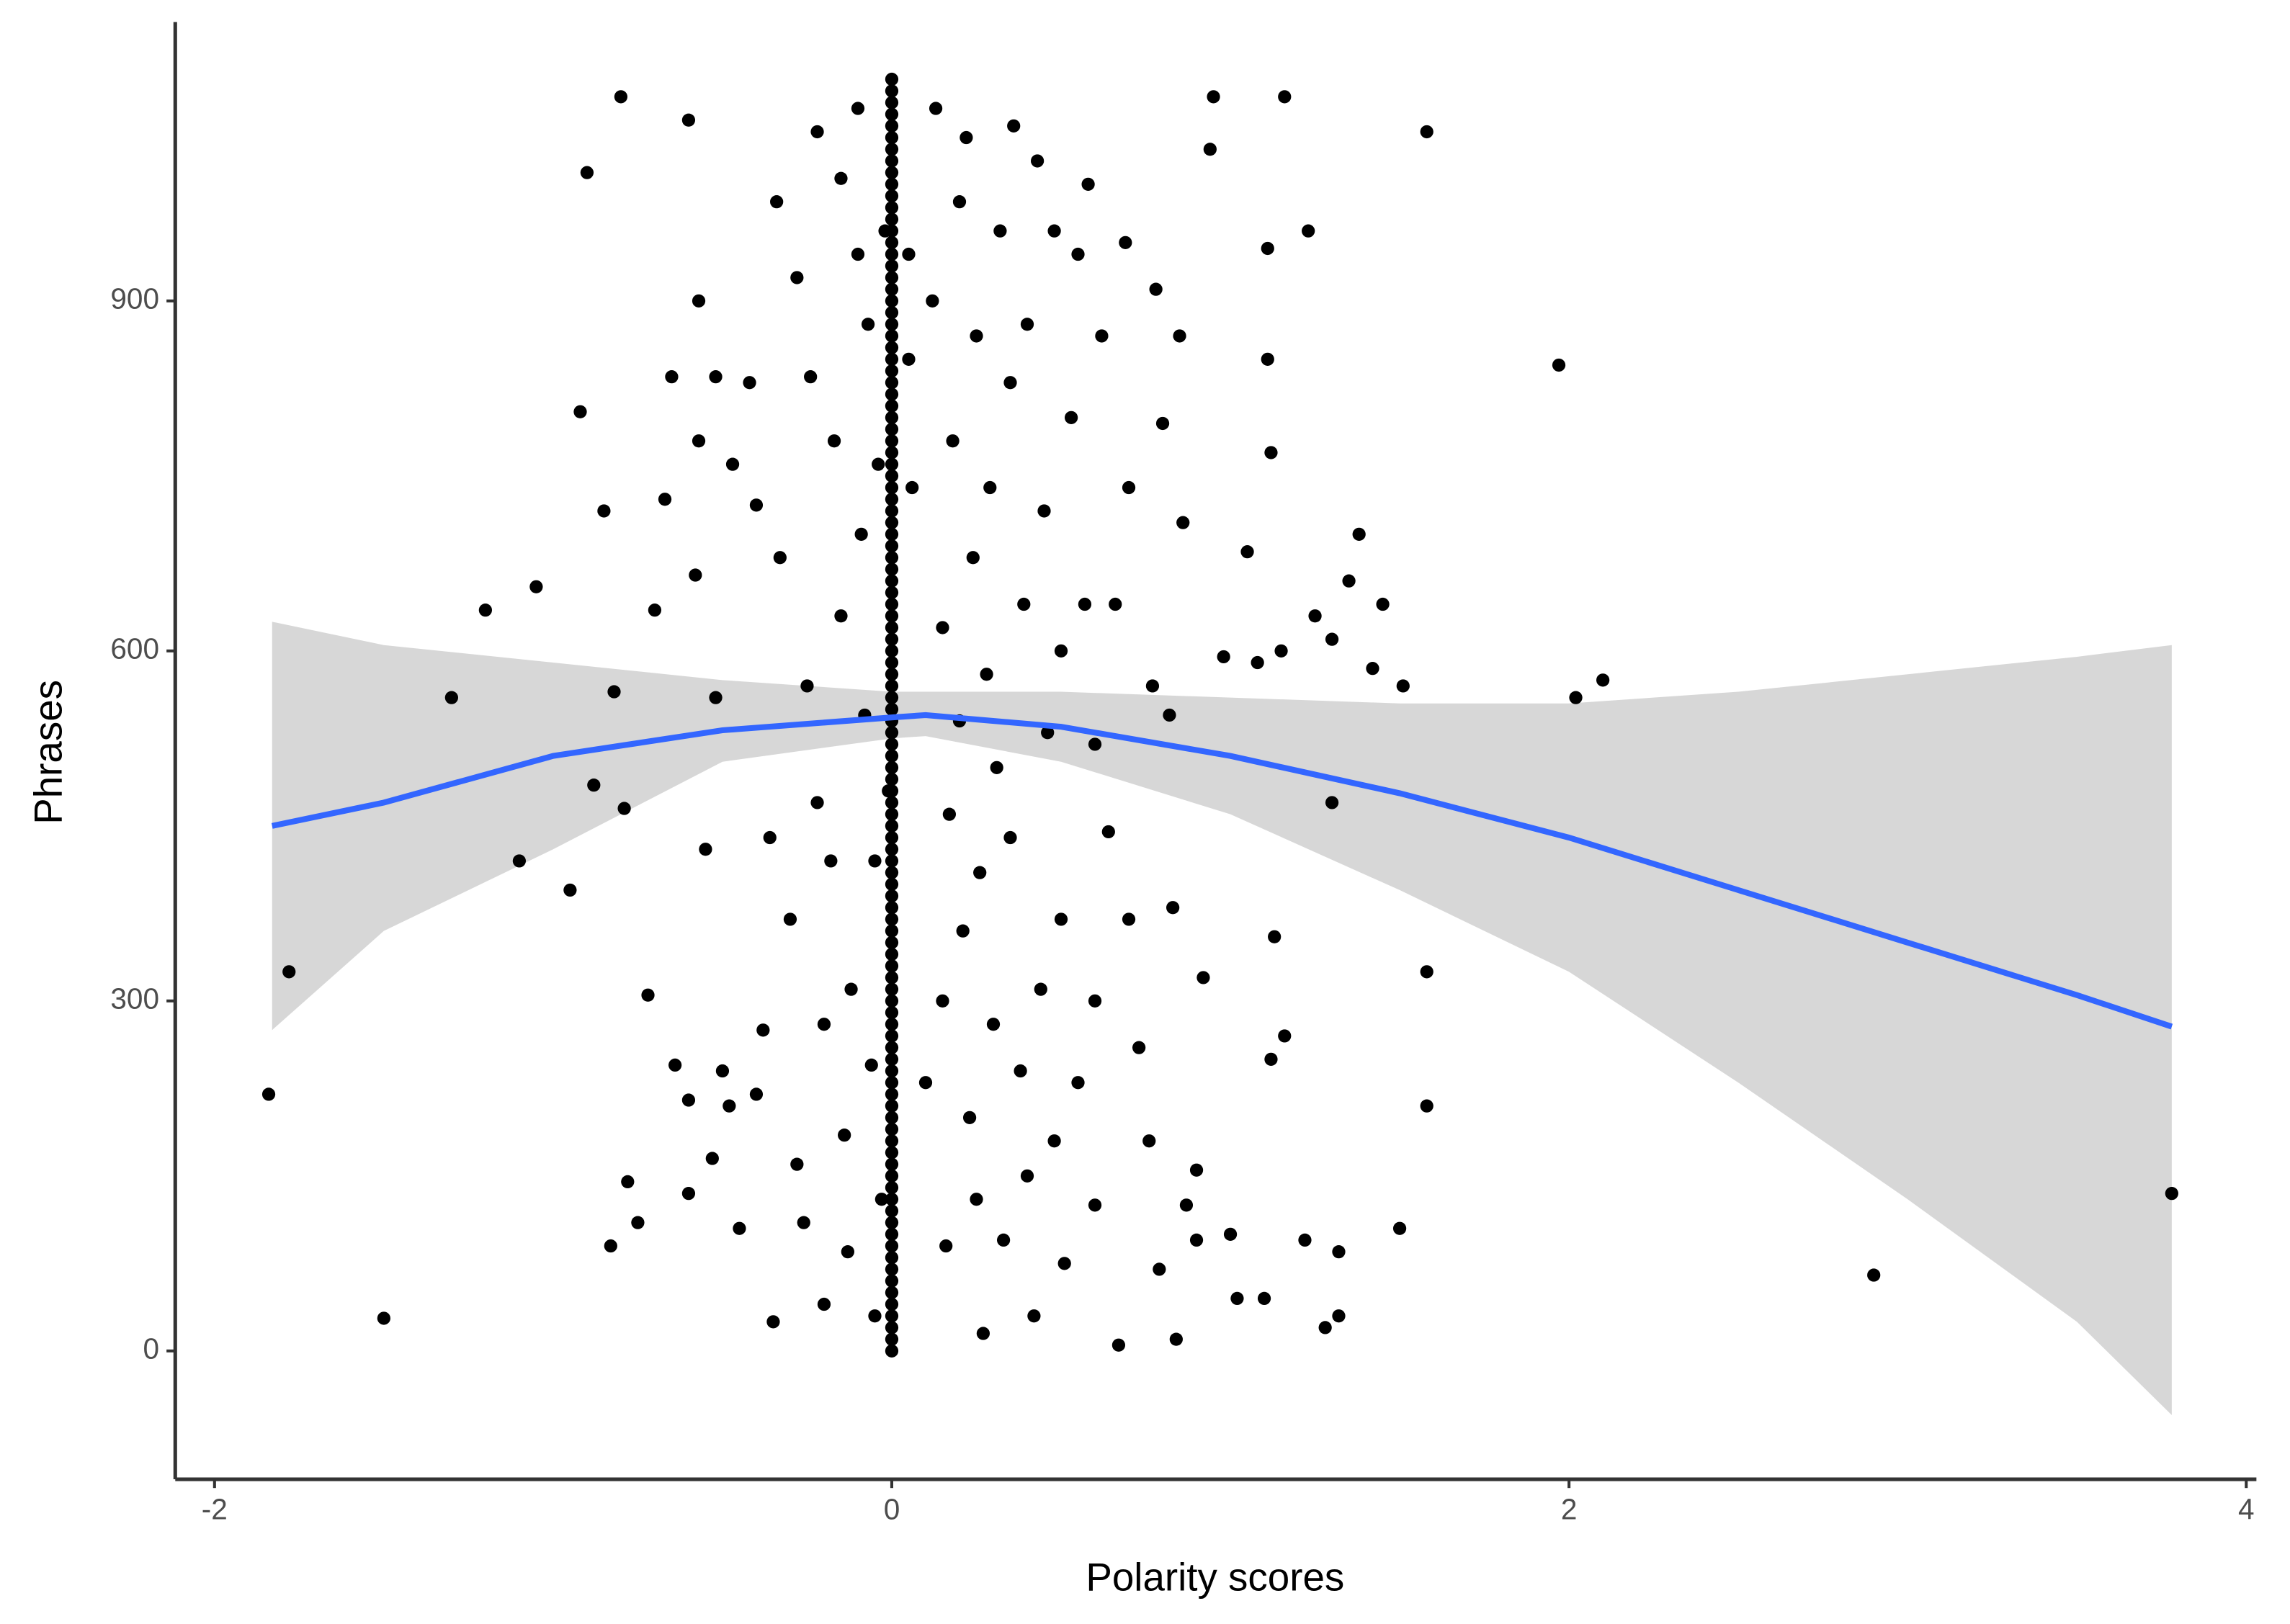 The image size is (2290, 1624). Describe the element at coordinates (2247, 1509) in the screenshot. I see `x-tick-label: 4` at that location.